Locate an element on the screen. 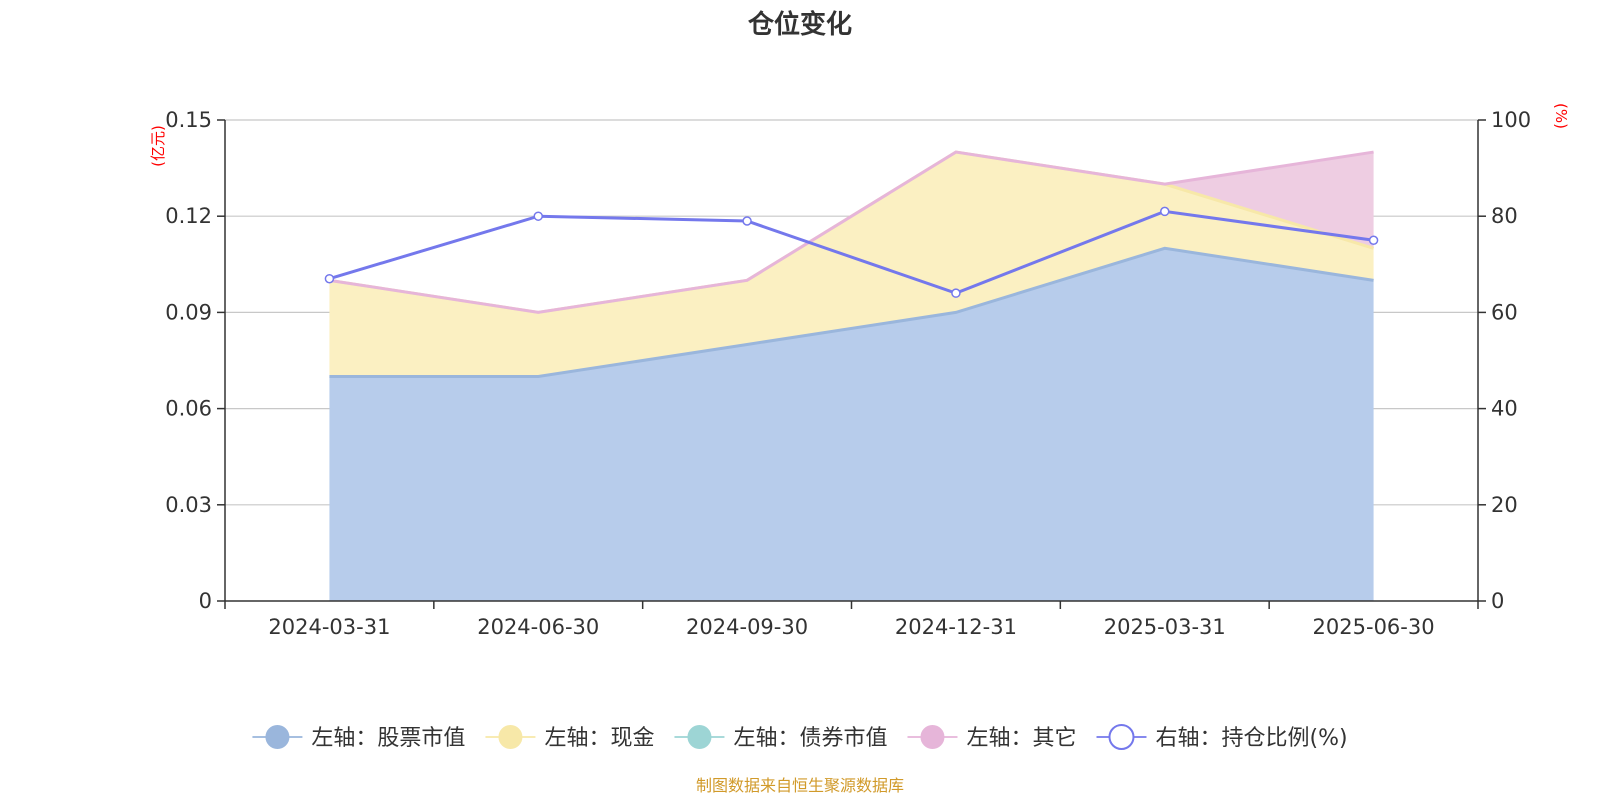 The height and width of the screenshot is (800, 1600). ratio-line-path is located at coordinates (851, 252).